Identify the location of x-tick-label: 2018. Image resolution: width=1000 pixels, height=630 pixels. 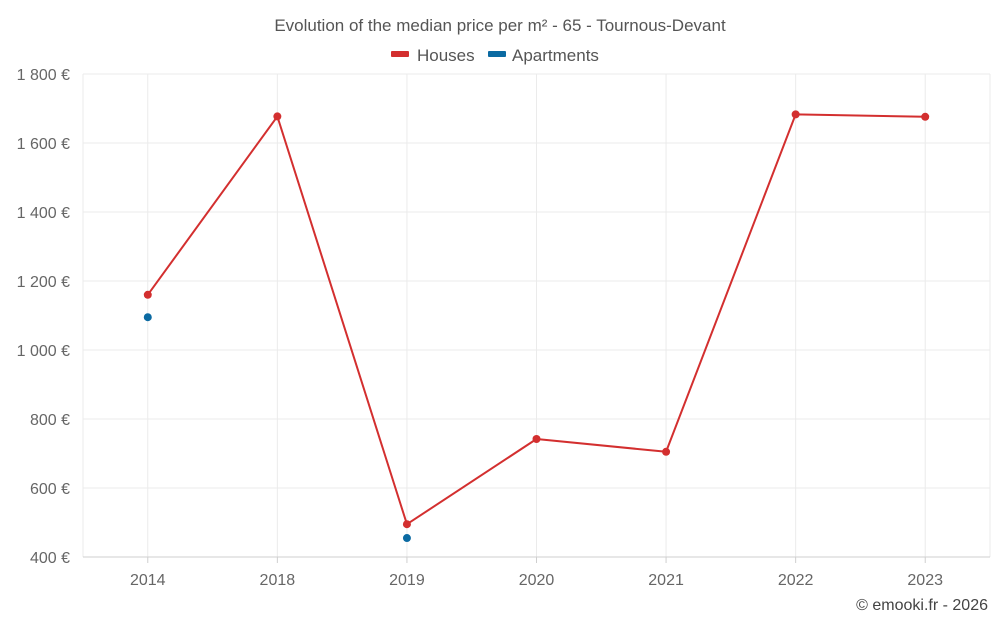
(278, 580).